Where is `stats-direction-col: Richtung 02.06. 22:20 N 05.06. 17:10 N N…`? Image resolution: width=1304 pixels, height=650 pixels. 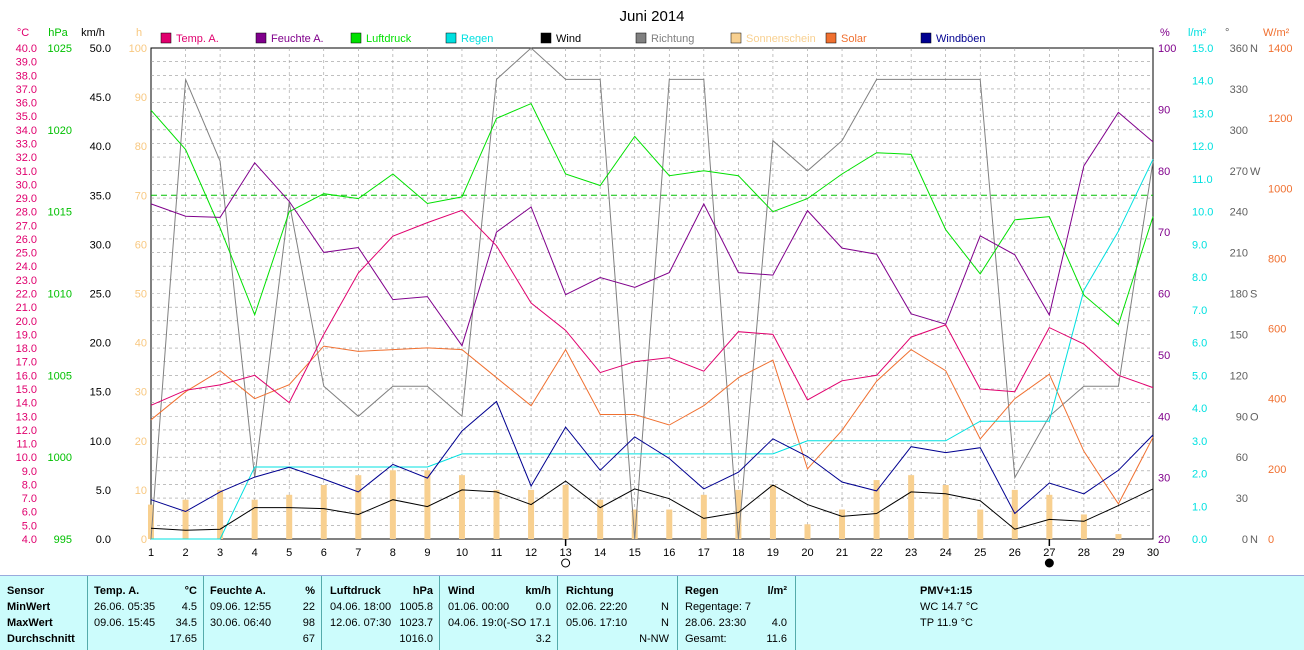
stats-direction-col: Richtung 02.06. 22:20 N 05.06. 17:10 N N… is located at coordinates (618, 613).